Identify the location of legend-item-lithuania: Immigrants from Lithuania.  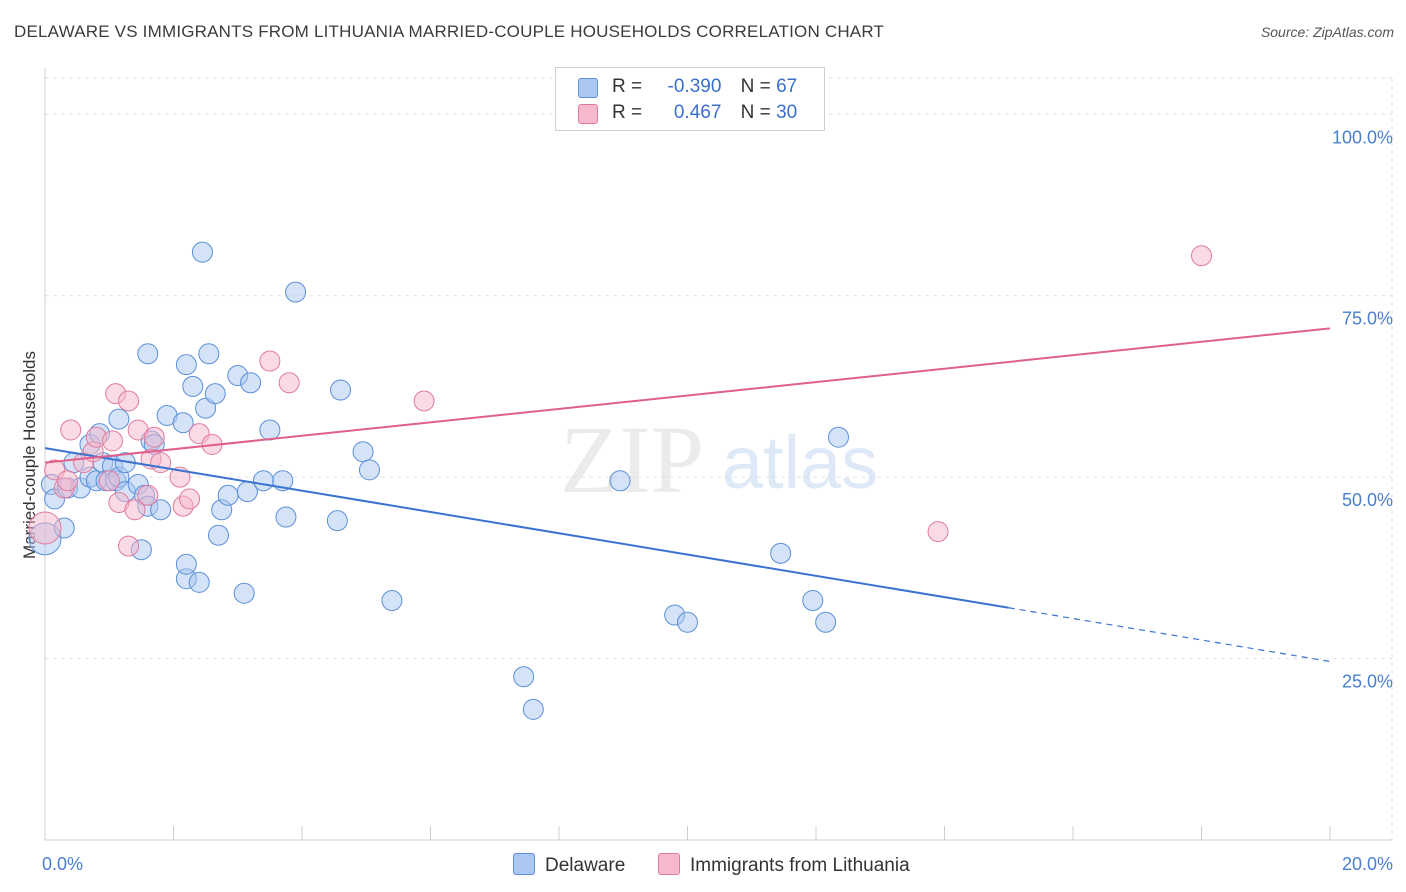
(784, 865).